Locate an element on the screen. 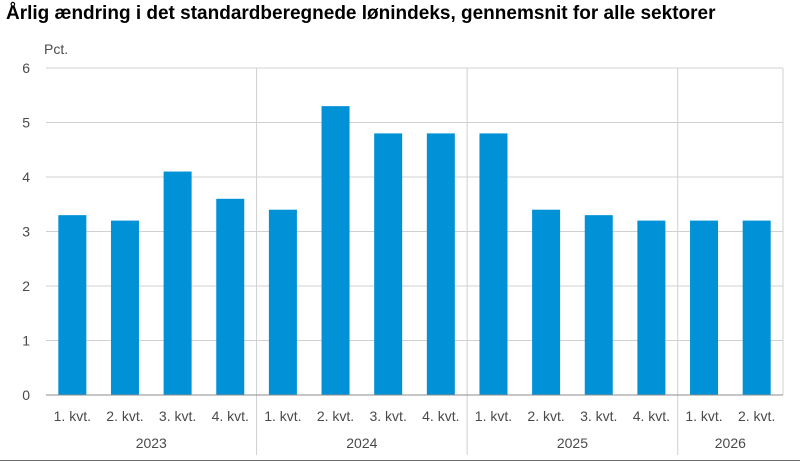 The width and height of the screenshot is (800, 462). y-tick-label: 2 is located at coordinates (26, 286).